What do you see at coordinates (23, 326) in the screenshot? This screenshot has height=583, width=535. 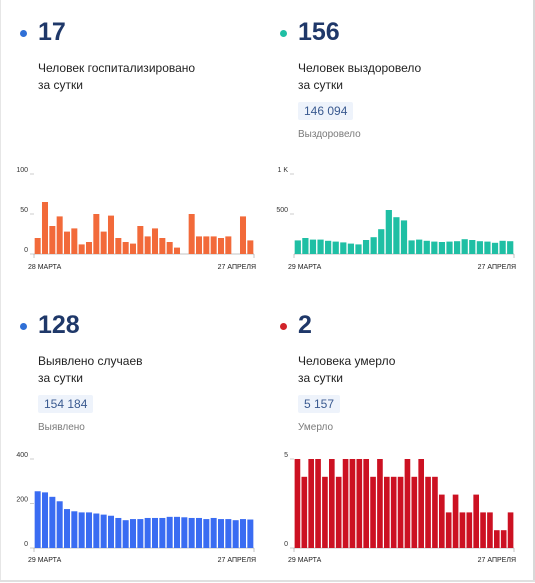 I see `detected-dot-icon` at bounding box center [23, 326].